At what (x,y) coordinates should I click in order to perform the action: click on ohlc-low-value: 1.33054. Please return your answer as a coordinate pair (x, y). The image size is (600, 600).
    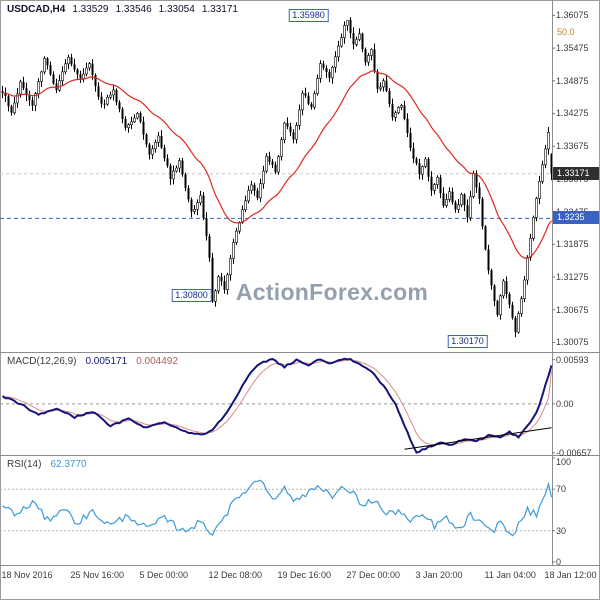
    Looking at the image, I should click on (176, 9).